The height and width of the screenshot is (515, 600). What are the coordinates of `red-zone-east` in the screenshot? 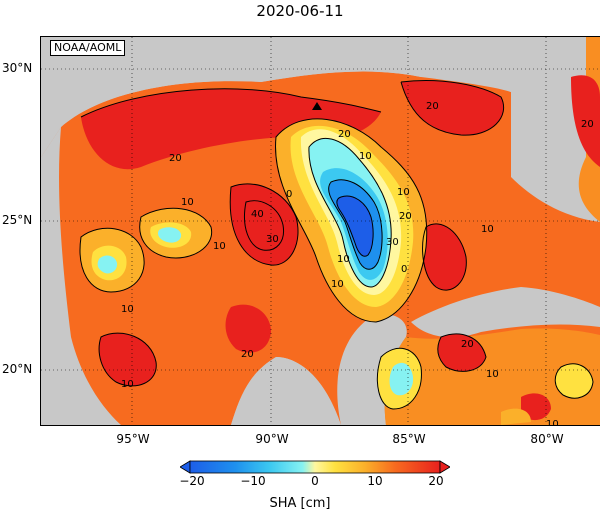 It's located at (444, 257).